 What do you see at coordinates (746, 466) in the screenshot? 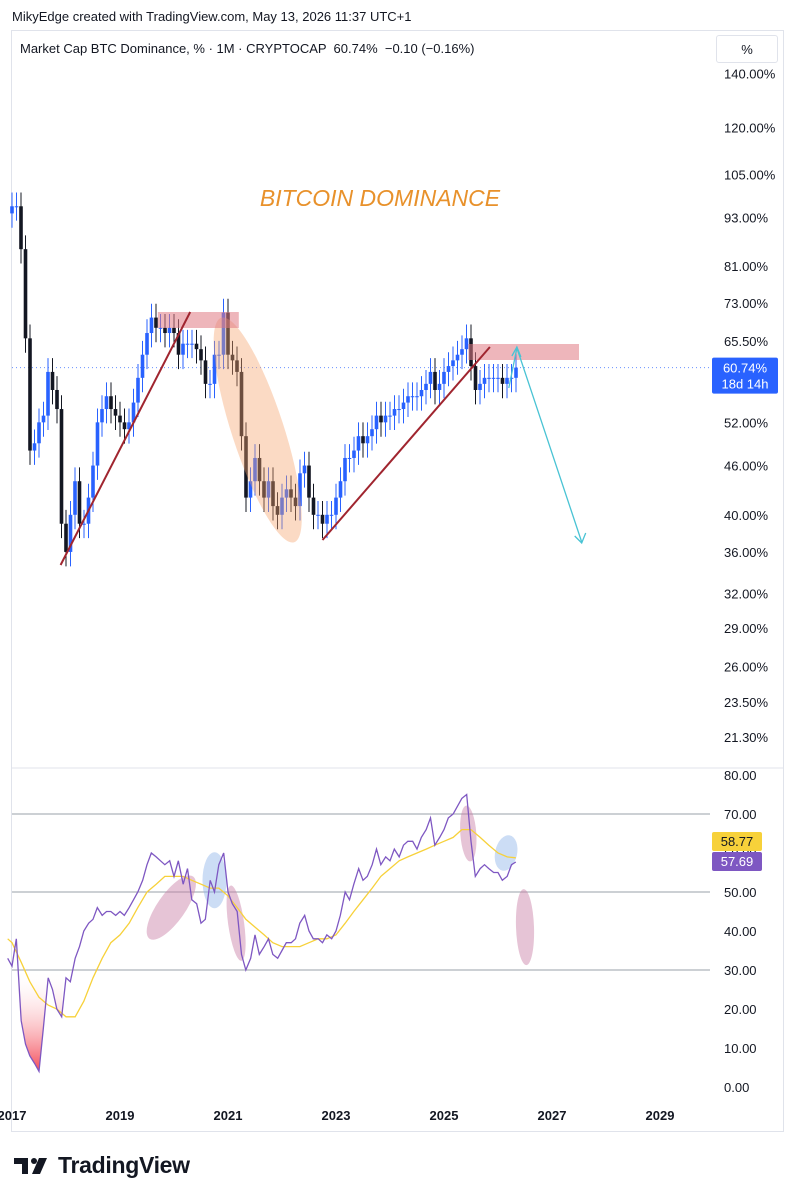
I see `price-axis-tick-label: 46.00%` at bounding box center [746, 466].